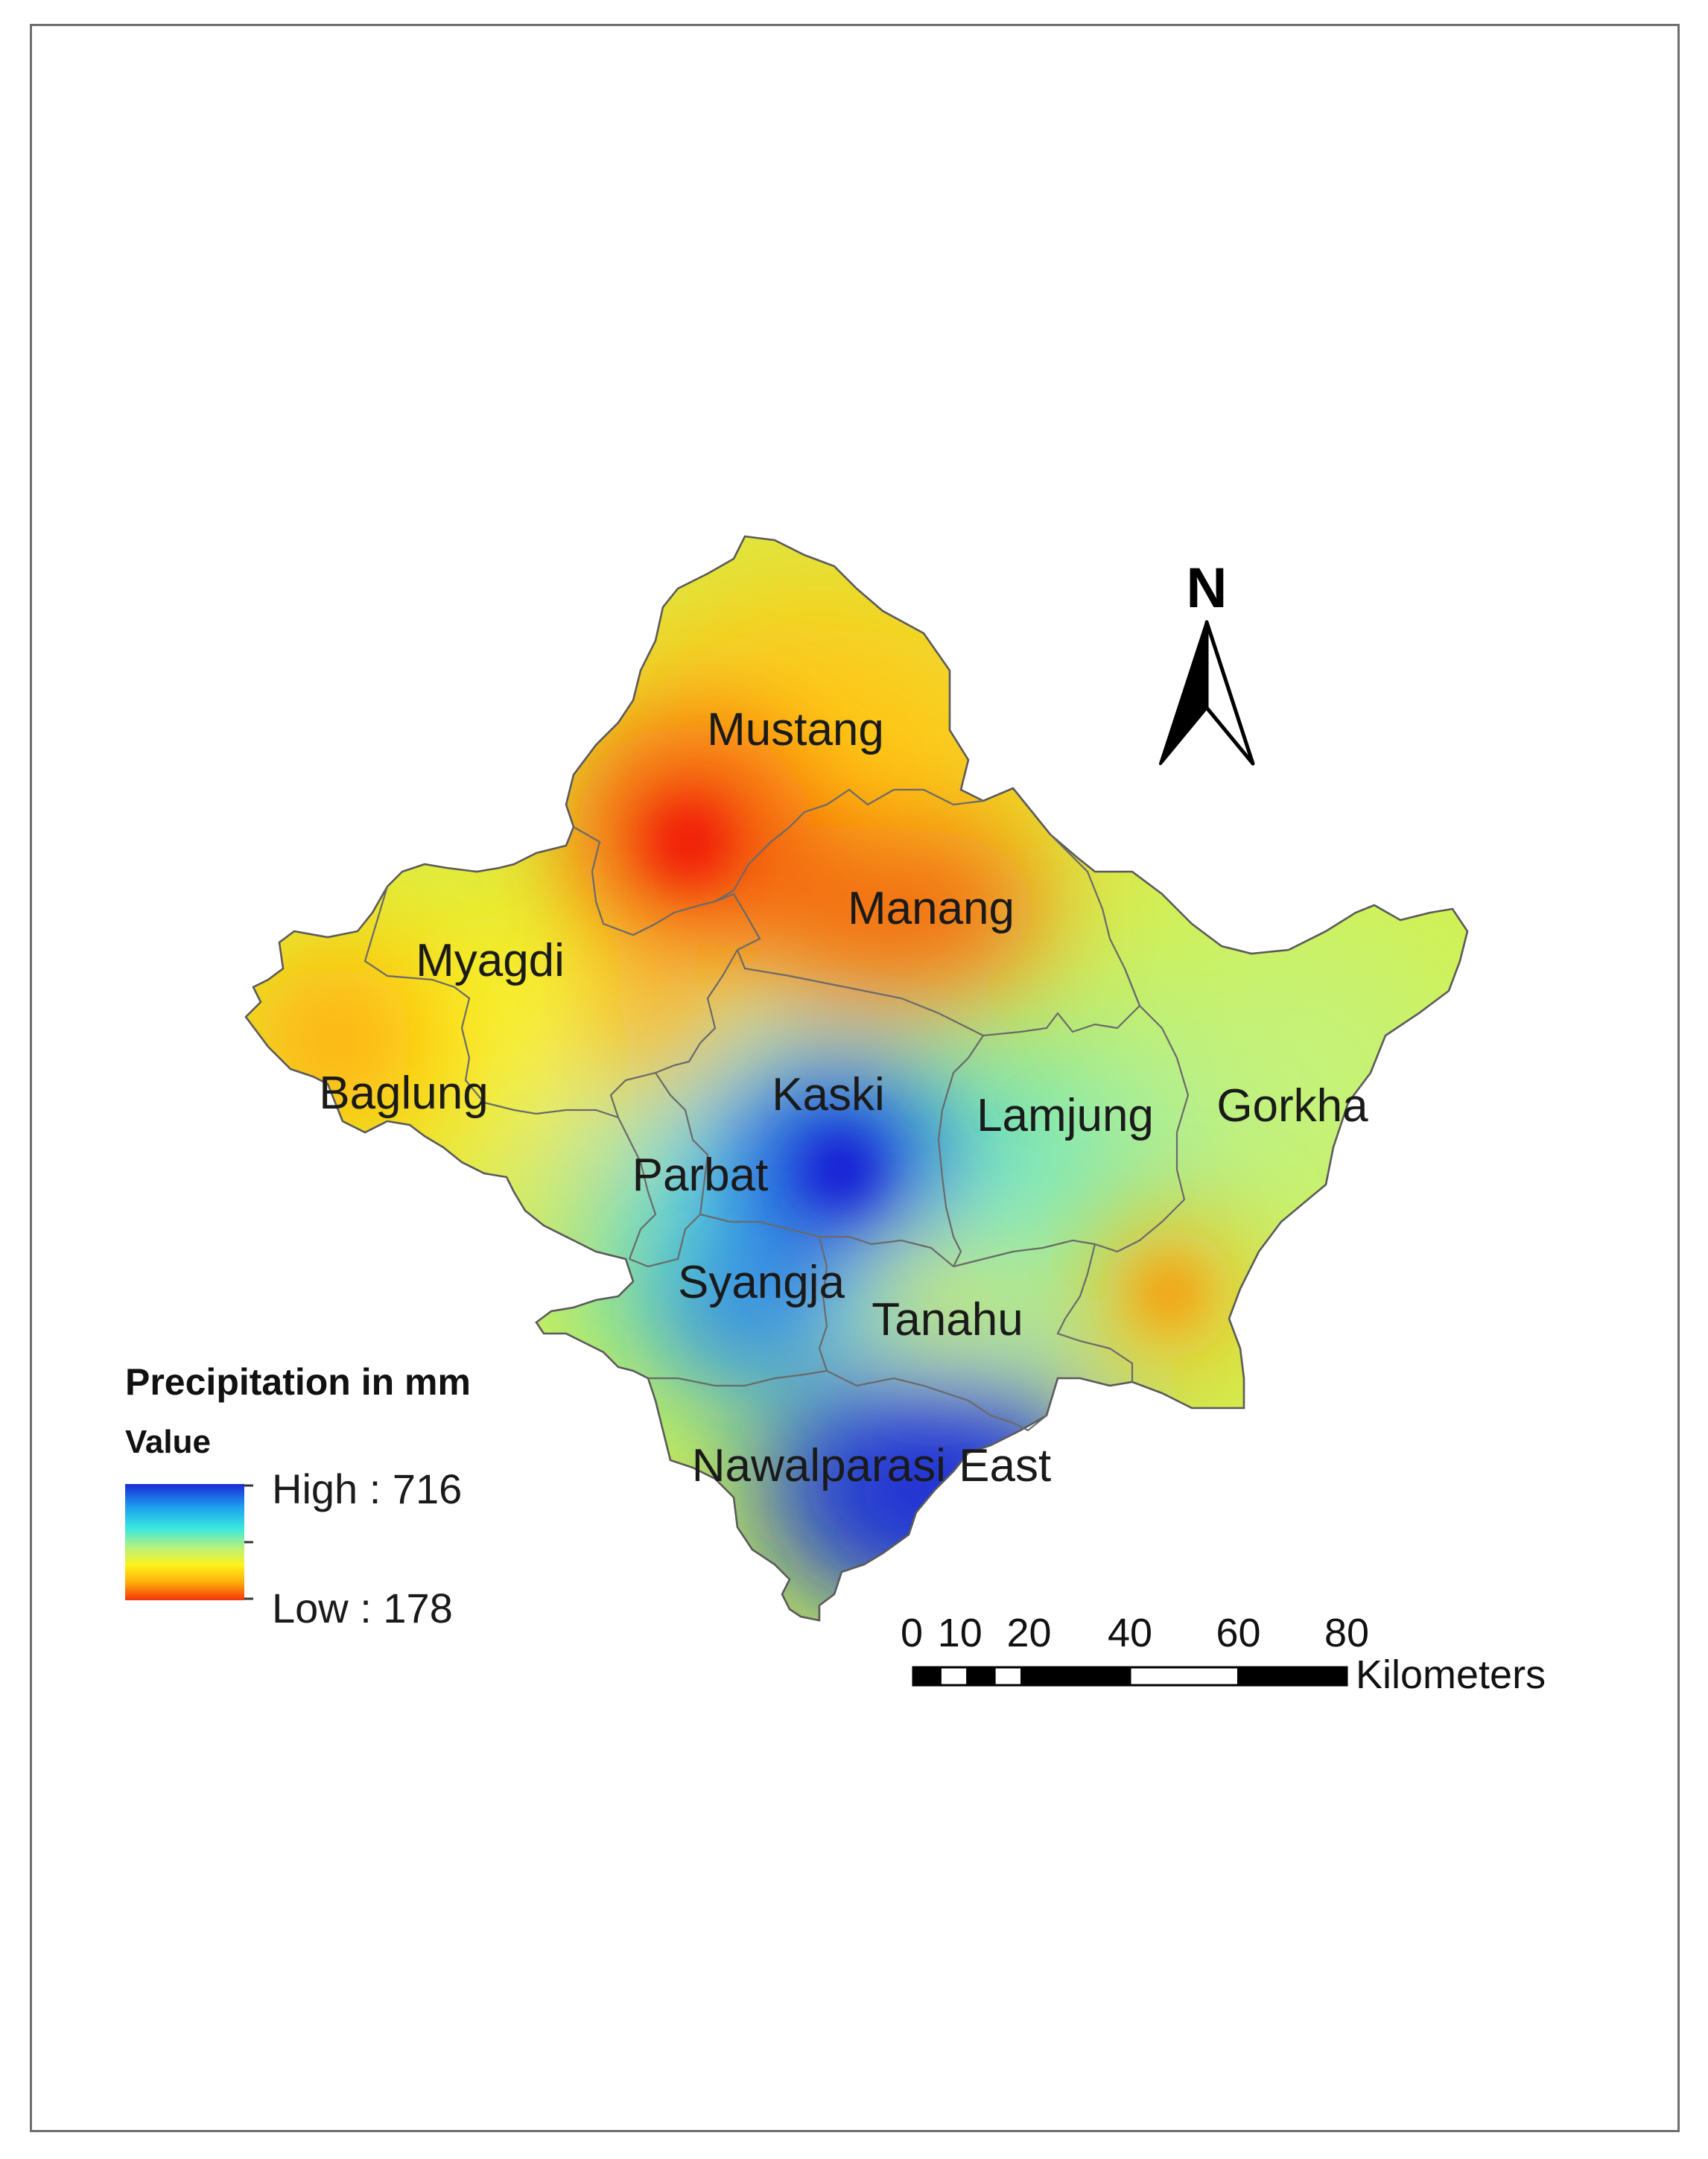 The width and height of the screenshot is (1708, 2159). Describe the element at coordinates (367, 1488) in the screenshot. I see `legend-high-label: High : 716` at that location.